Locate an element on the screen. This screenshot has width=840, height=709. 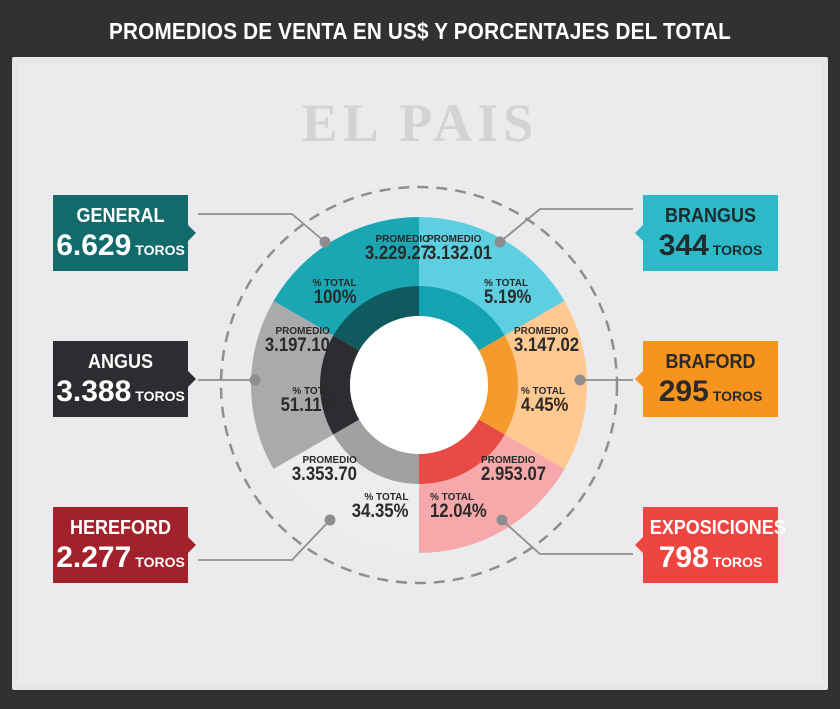
promedio-label-angus: PROMEDIO 3.197.10 is located at coordinates (297, 341).